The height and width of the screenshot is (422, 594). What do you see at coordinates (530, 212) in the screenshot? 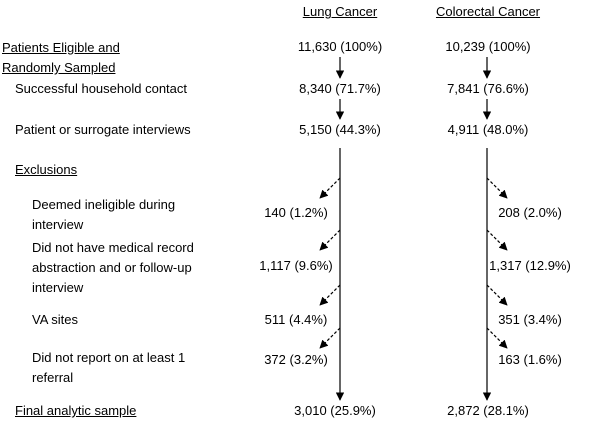
I see `exclusion-value: 208 (2.0%)` at bounding box center [530, 212].